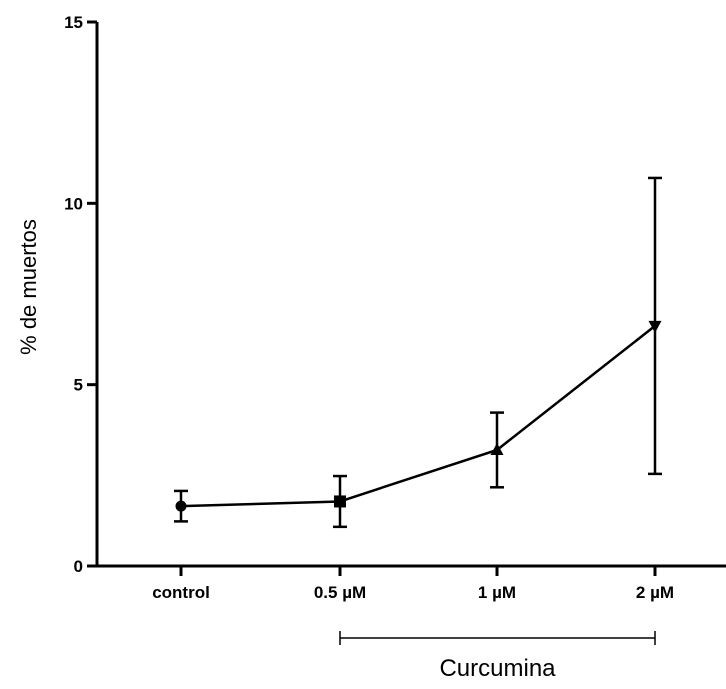 The width and height of the screenshot is (726, 689). I want to click on y-axis-title: % de muertos, so click(28, 287).